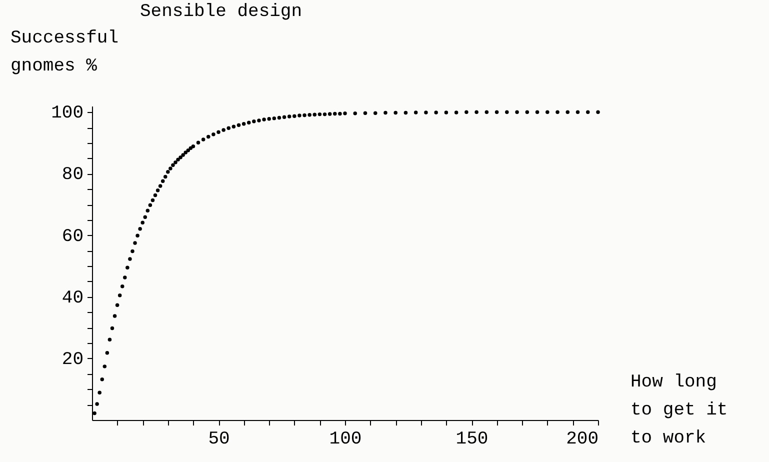  What do you see at coordinates (219, 440) in the screenshot?
I see `x-tick-label: 50` at bounding box center [219, 440].